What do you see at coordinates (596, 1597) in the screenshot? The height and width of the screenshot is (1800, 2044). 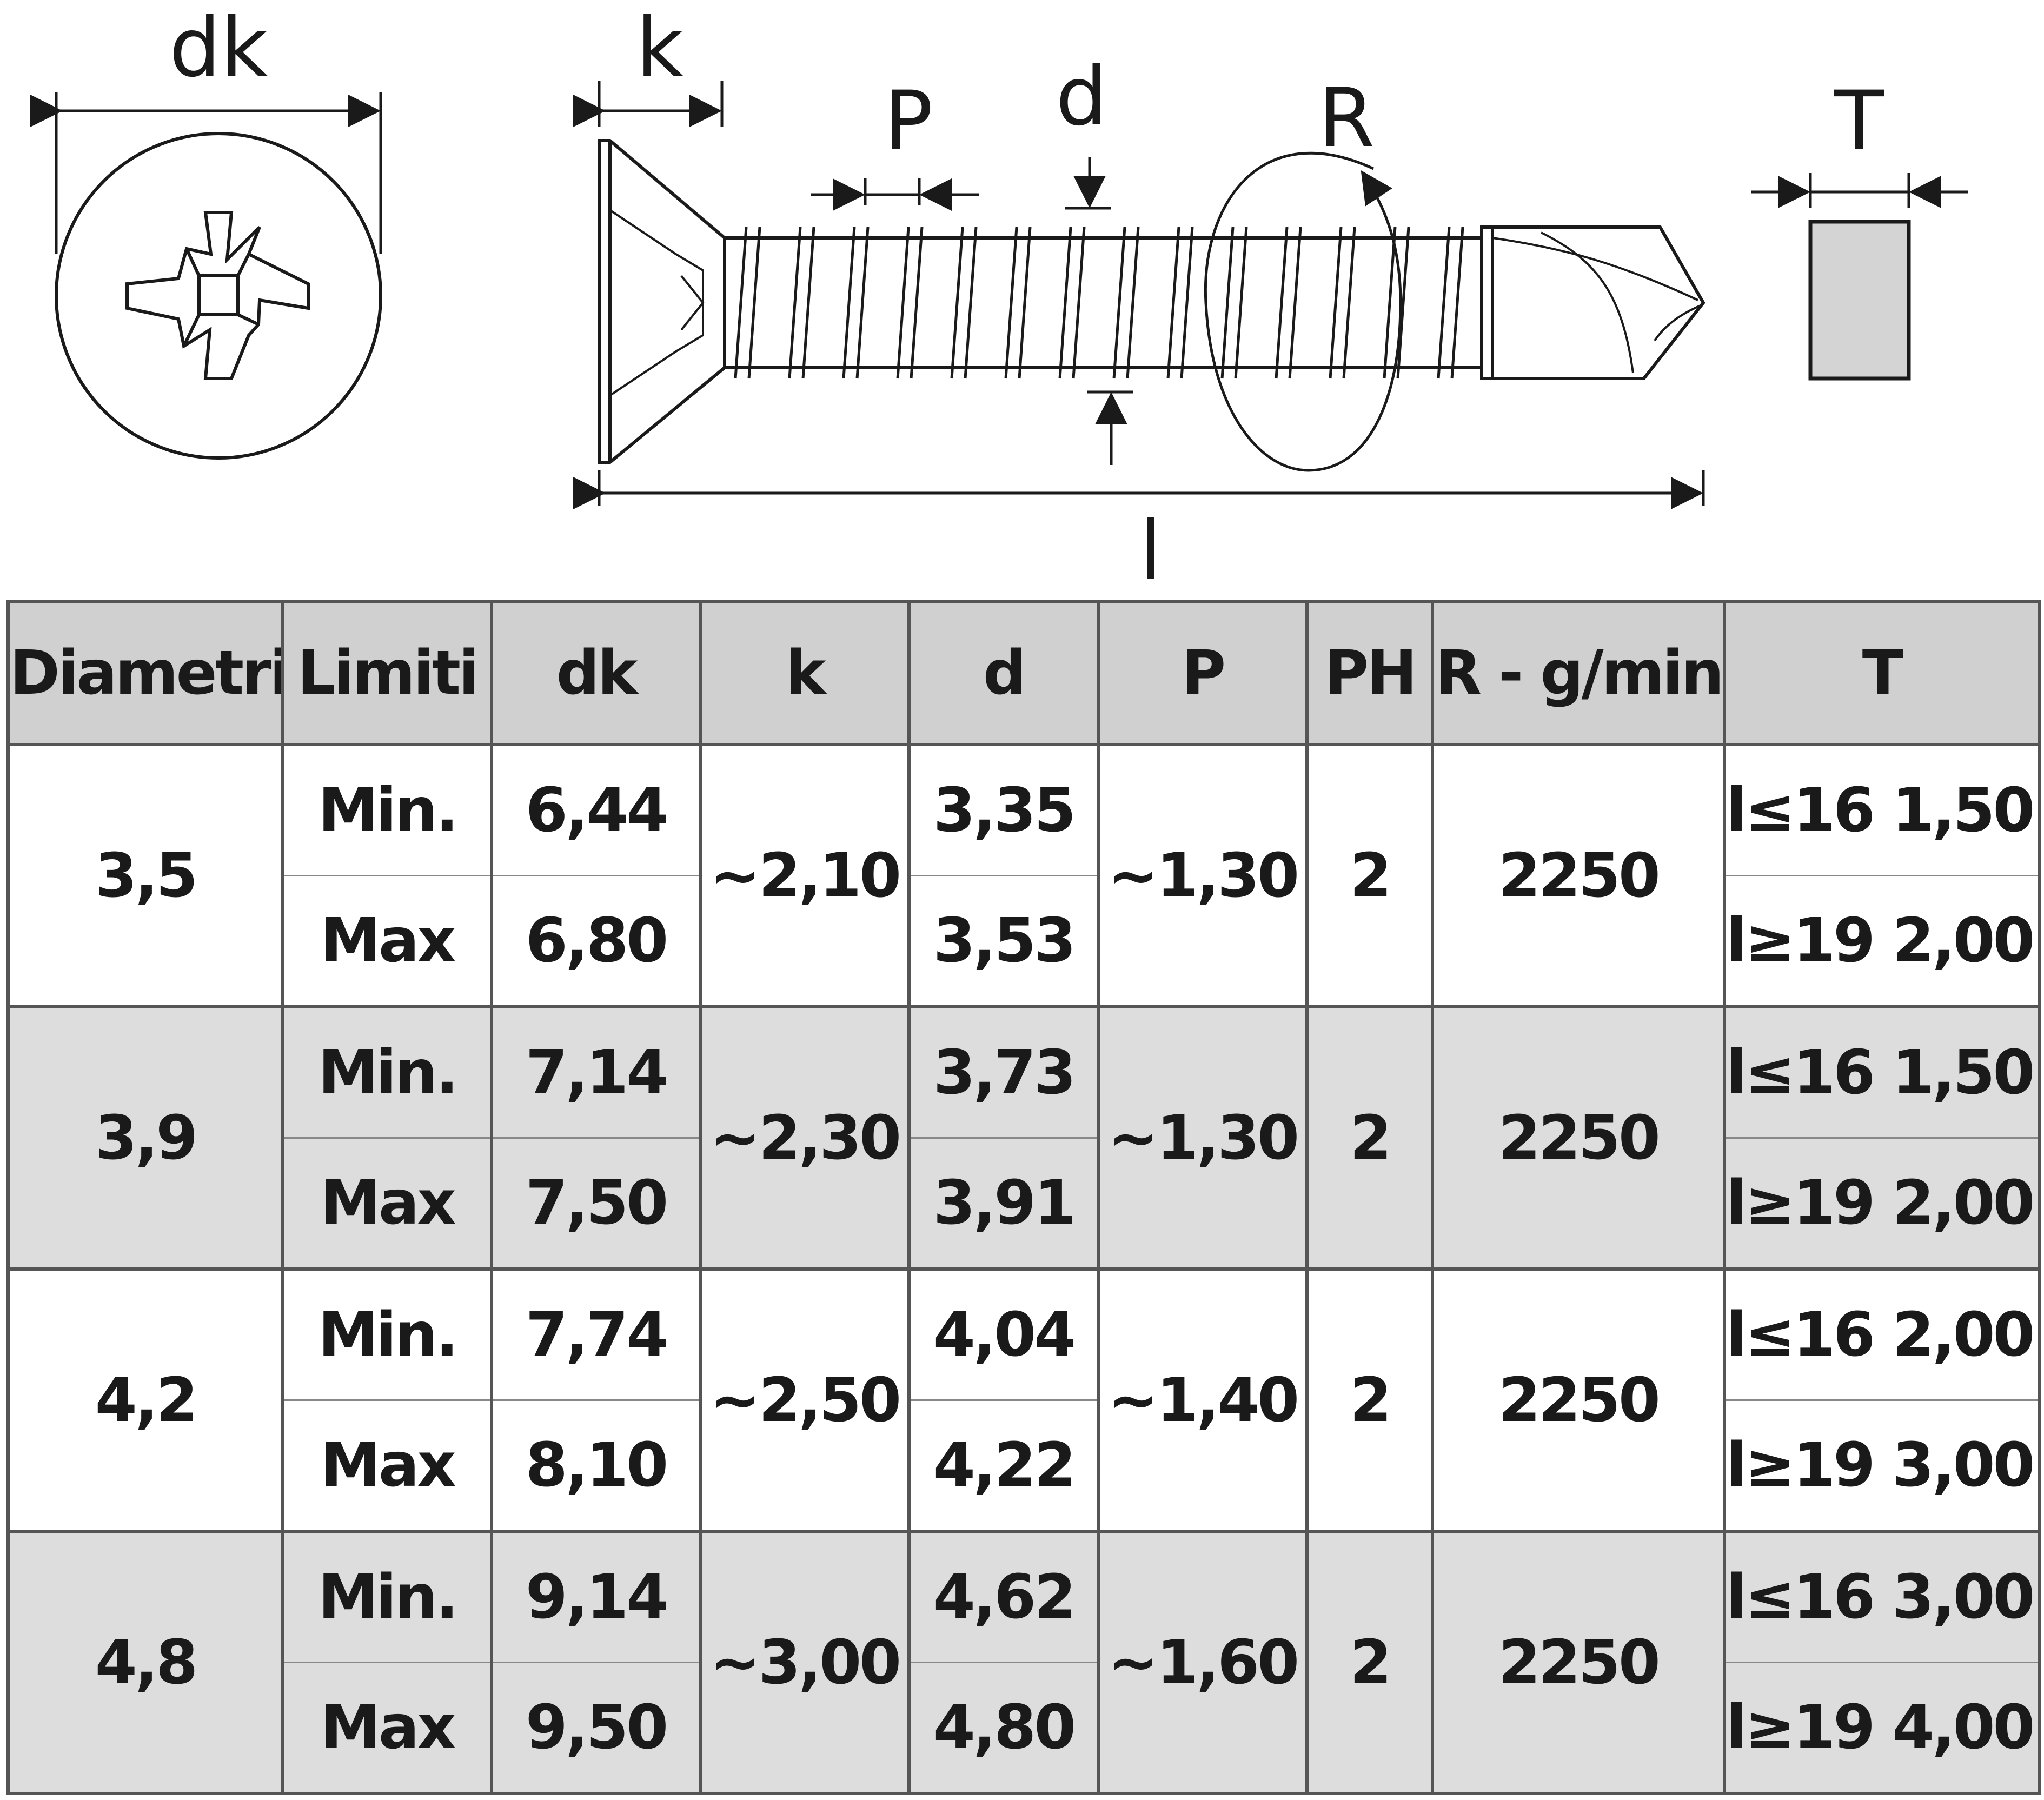 I see `dk-cell: 9,14` at bounding box center [596, 1597].